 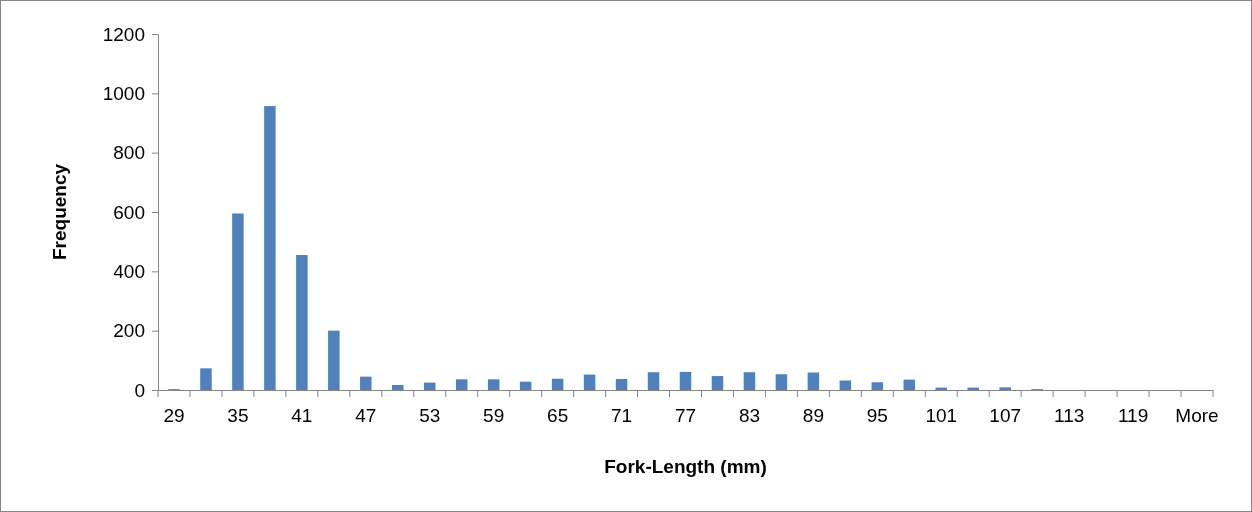 What do you see at coordinates (494, 415) in the screenshot?
I see `x-tick-label: 59` at bounding box center [494, 415].